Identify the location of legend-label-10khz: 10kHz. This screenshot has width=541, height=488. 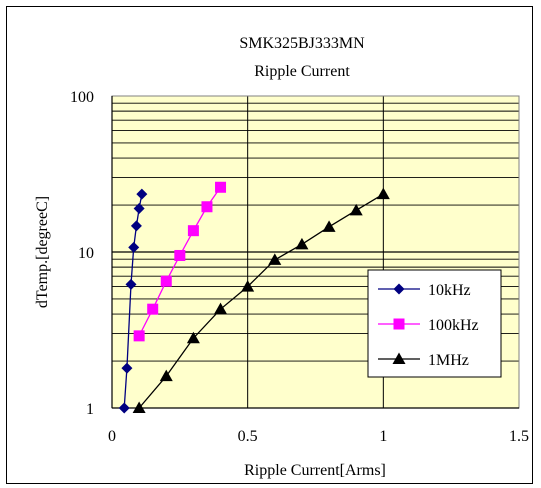
(449, 290).